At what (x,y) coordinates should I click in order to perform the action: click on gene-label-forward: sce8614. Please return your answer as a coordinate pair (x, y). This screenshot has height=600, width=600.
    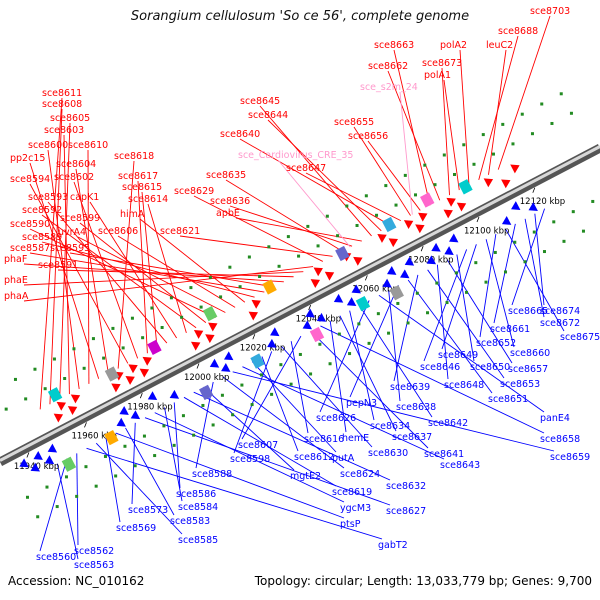
    Looking at the image, I should click on (148, 199).